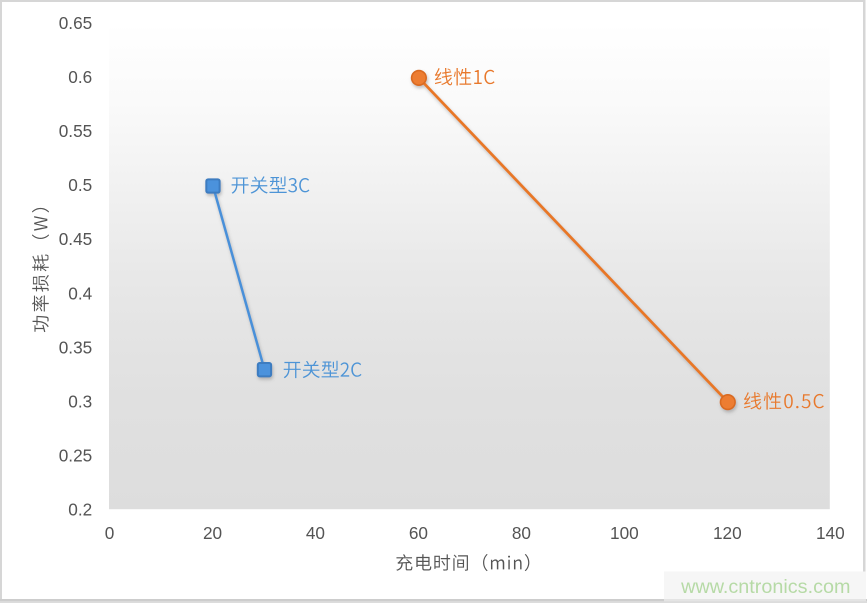 Image resolution: width=867 pixels, height=603 pixels. What do you see at coordinates (110, 533) in the screenshot?
I see `svg-text: 0` at bounding box center [110, 533].